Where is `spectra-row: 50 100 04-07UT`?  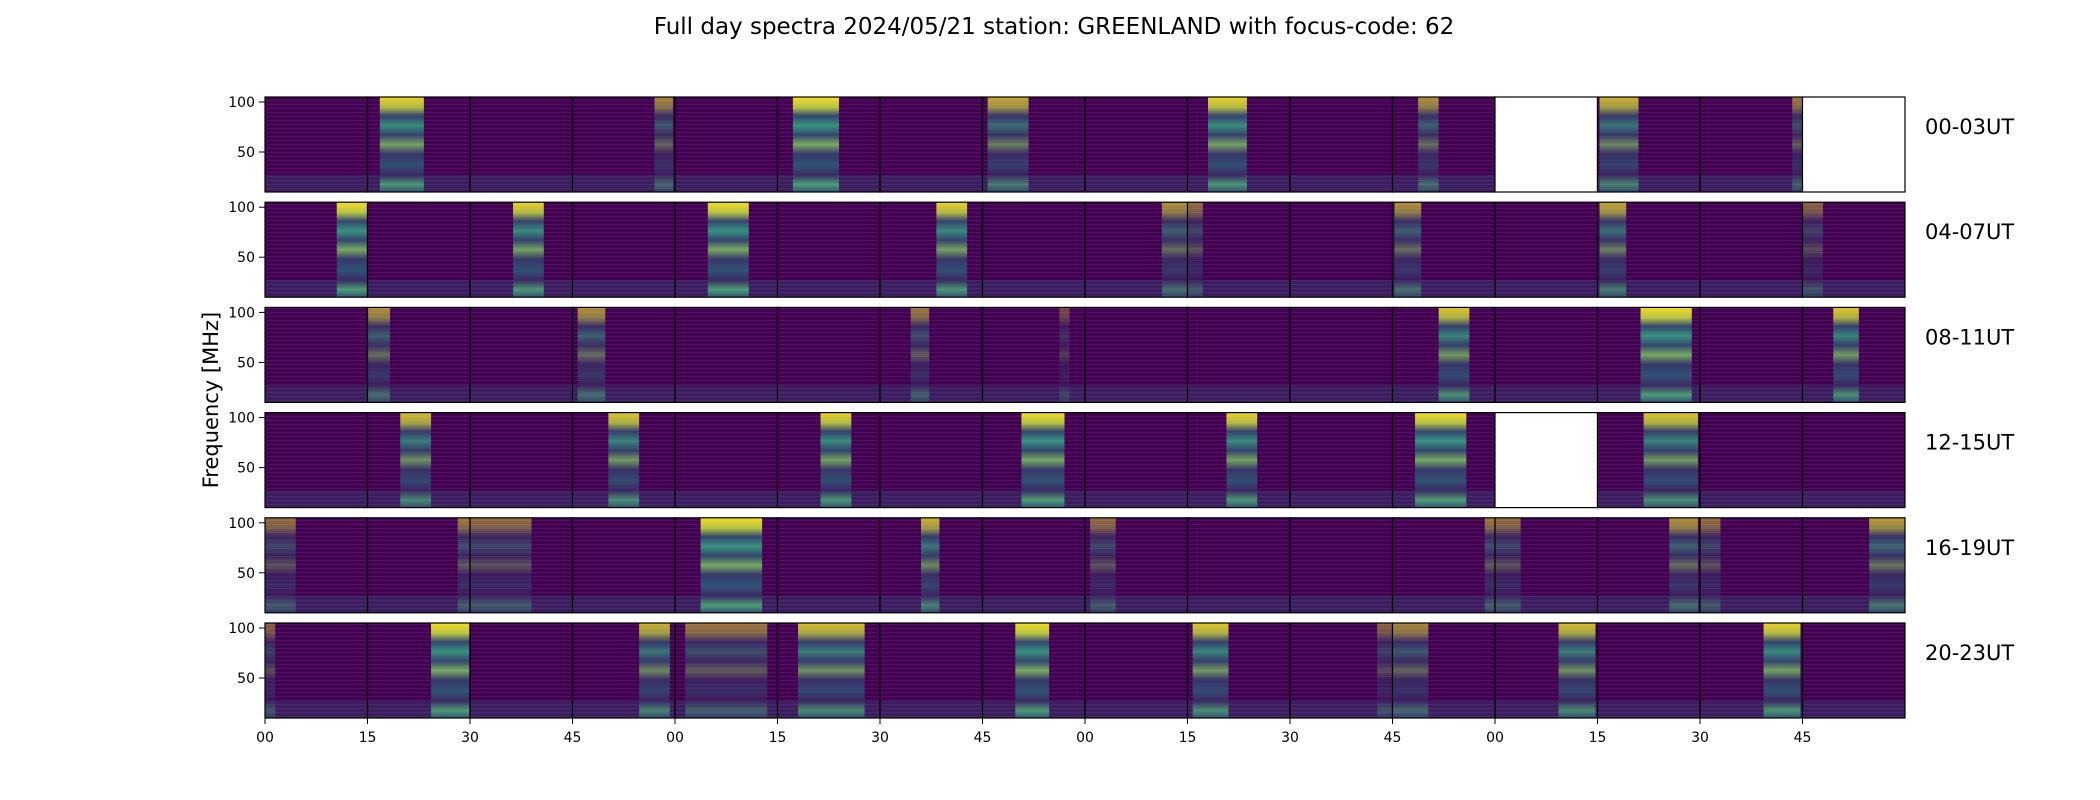
spectra-row: 50 100 04-07UT is located at coordinates (1121, 249).